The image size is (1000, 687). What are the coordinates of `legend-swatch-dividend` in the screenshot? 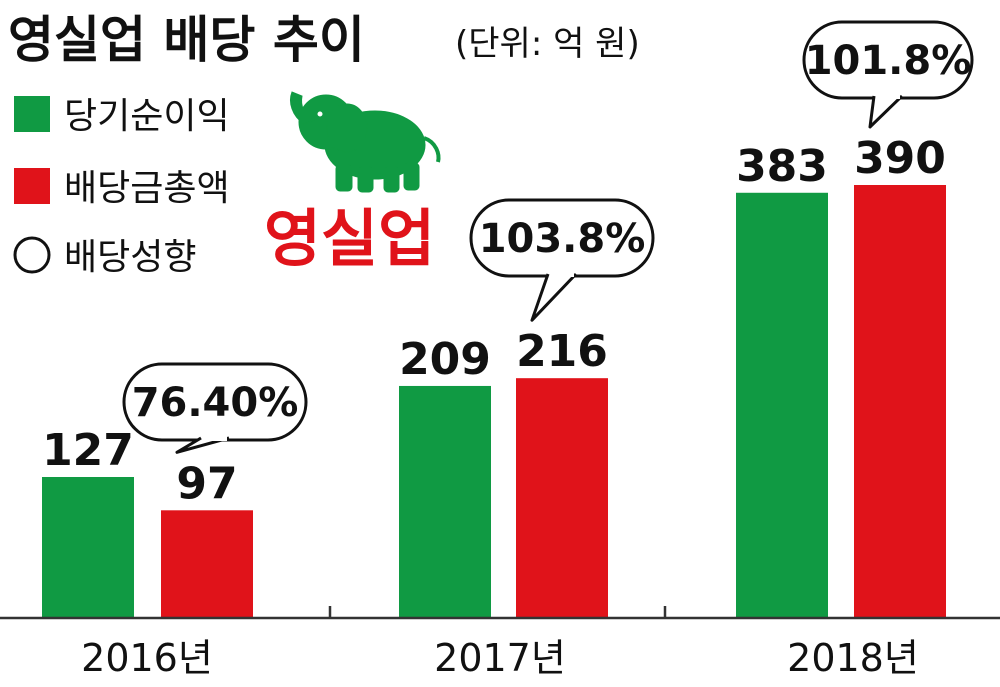 It's located at (32, 186).